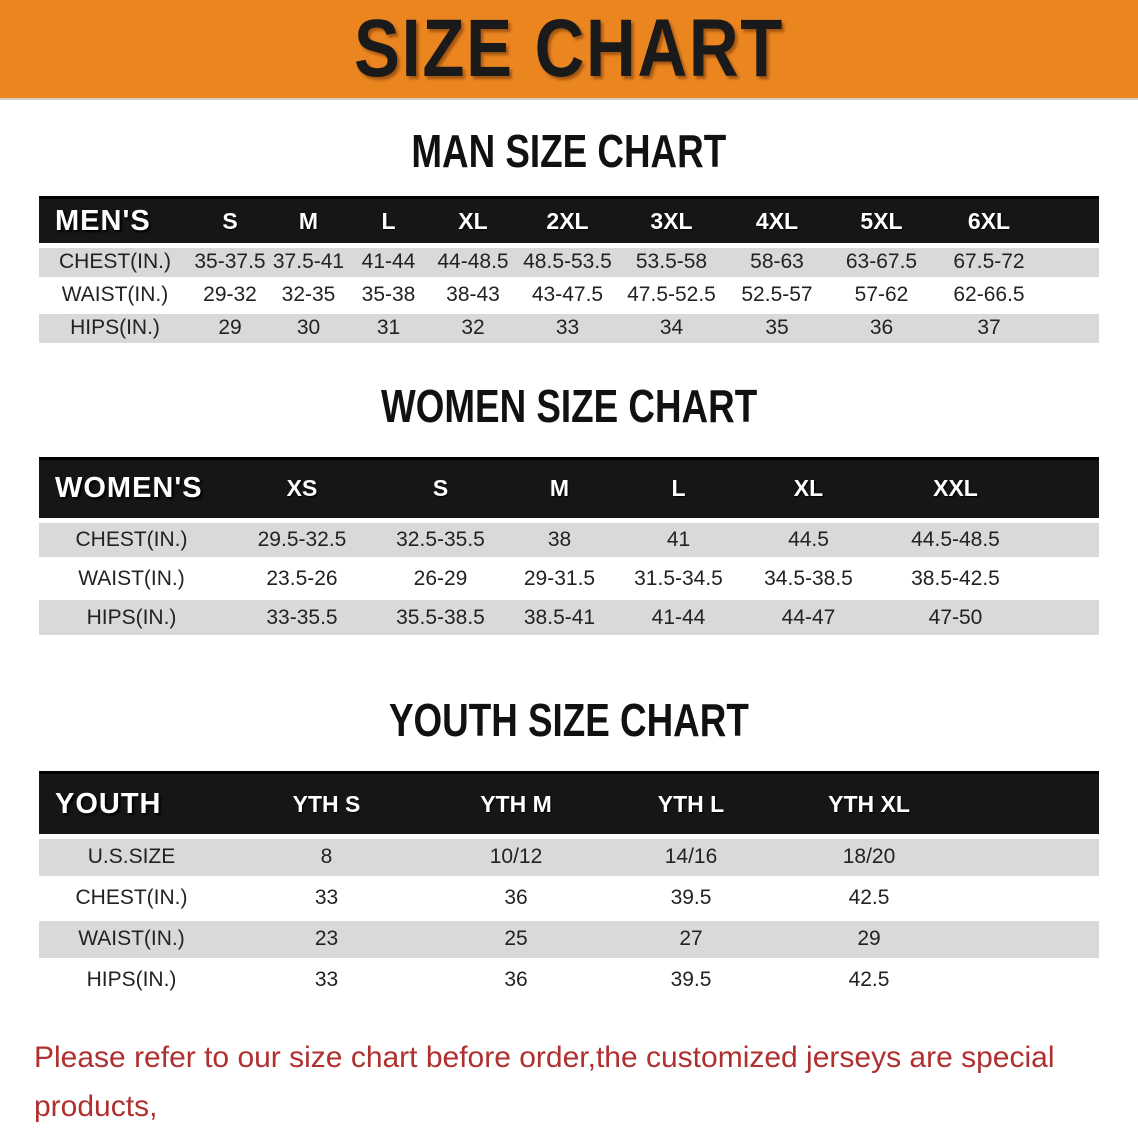 The image size is (1138, 1132). Describe the element at coordinates (516, 858) in the screenshot. I see `size-value: 10/12` at that location.